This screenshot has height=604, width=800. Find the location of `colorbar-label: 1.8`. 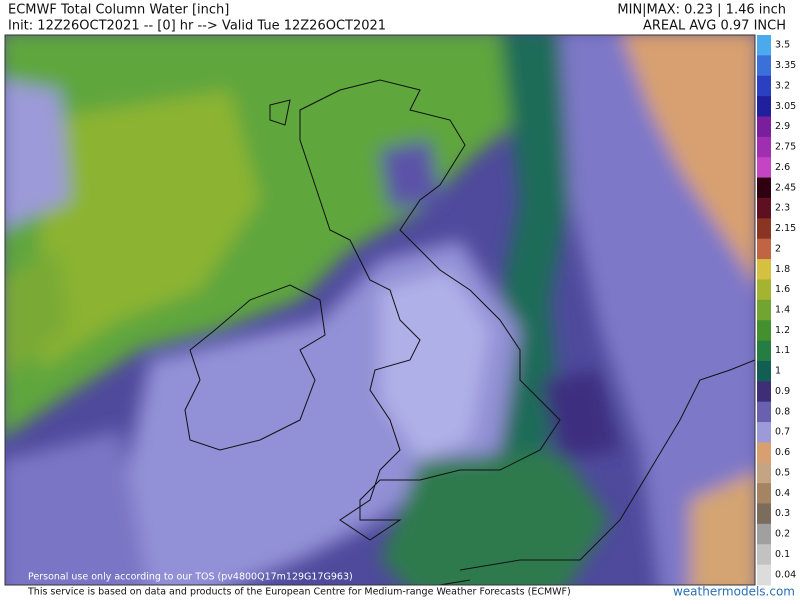

colorbar-label: 1.8 is located at coordinates (782, 269).